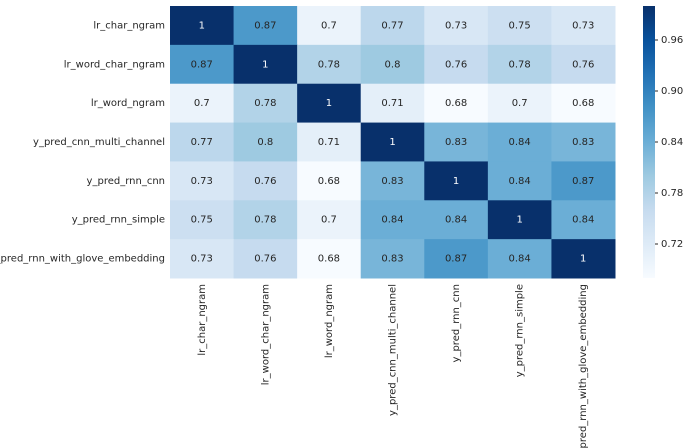  I want to click on y-tick-label: y_pred_rnn_with_glove_embedding, so click(82, 259).